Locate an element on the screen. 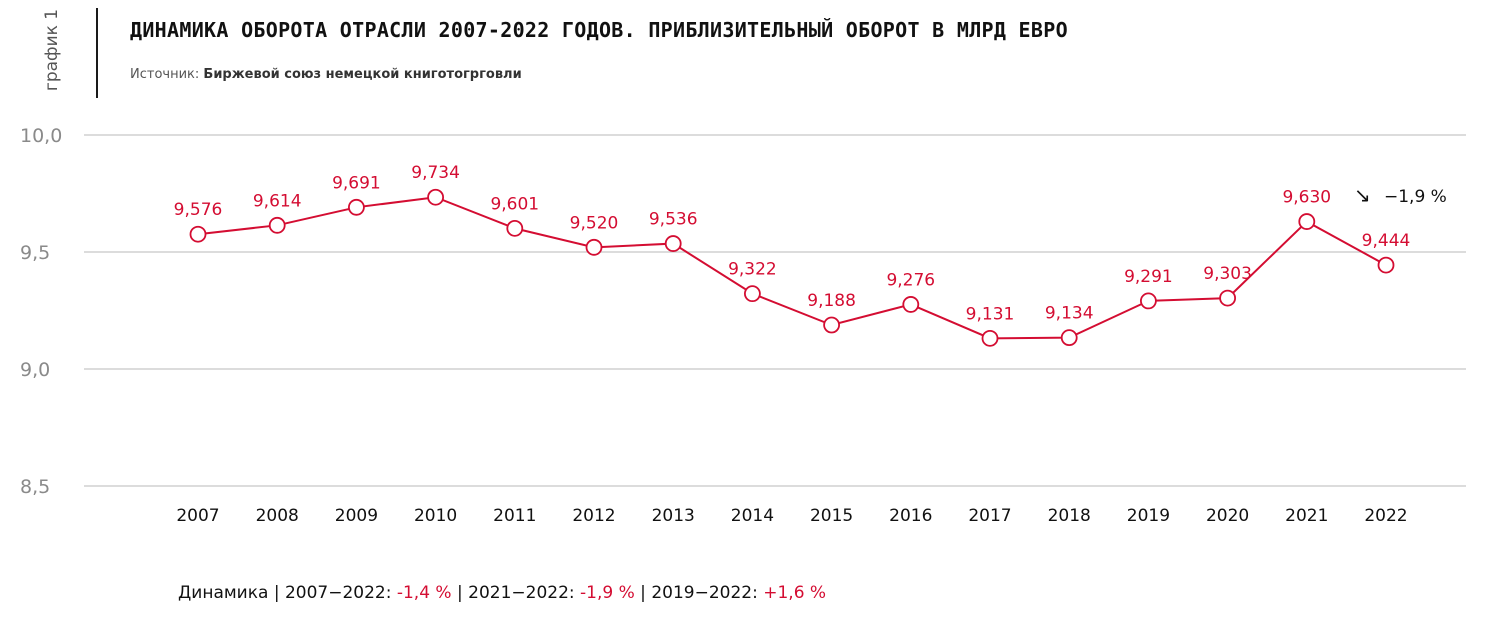  data-label: 9,444 is located at coordinates (1386, 241).